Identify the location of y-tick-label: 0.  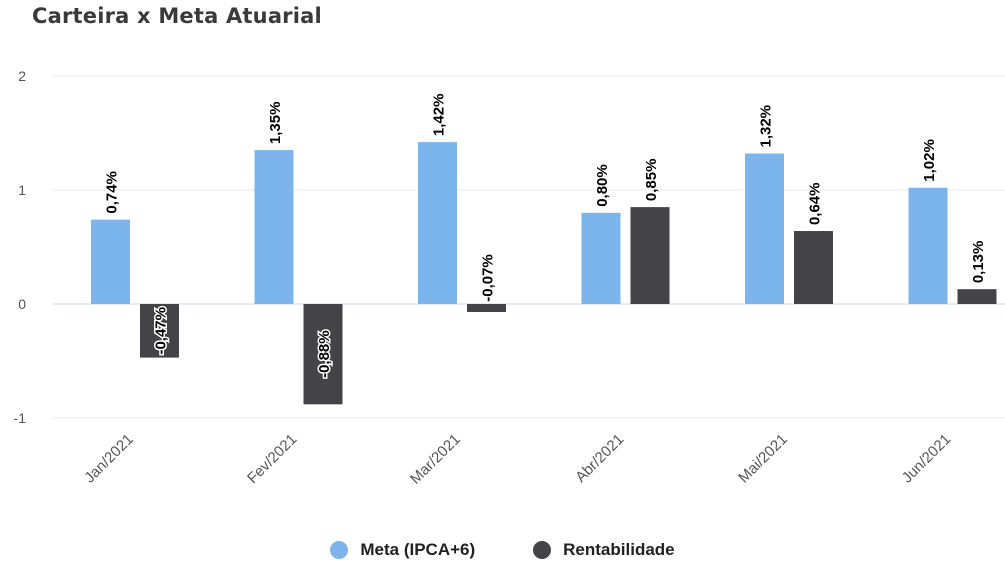
(22, 304).